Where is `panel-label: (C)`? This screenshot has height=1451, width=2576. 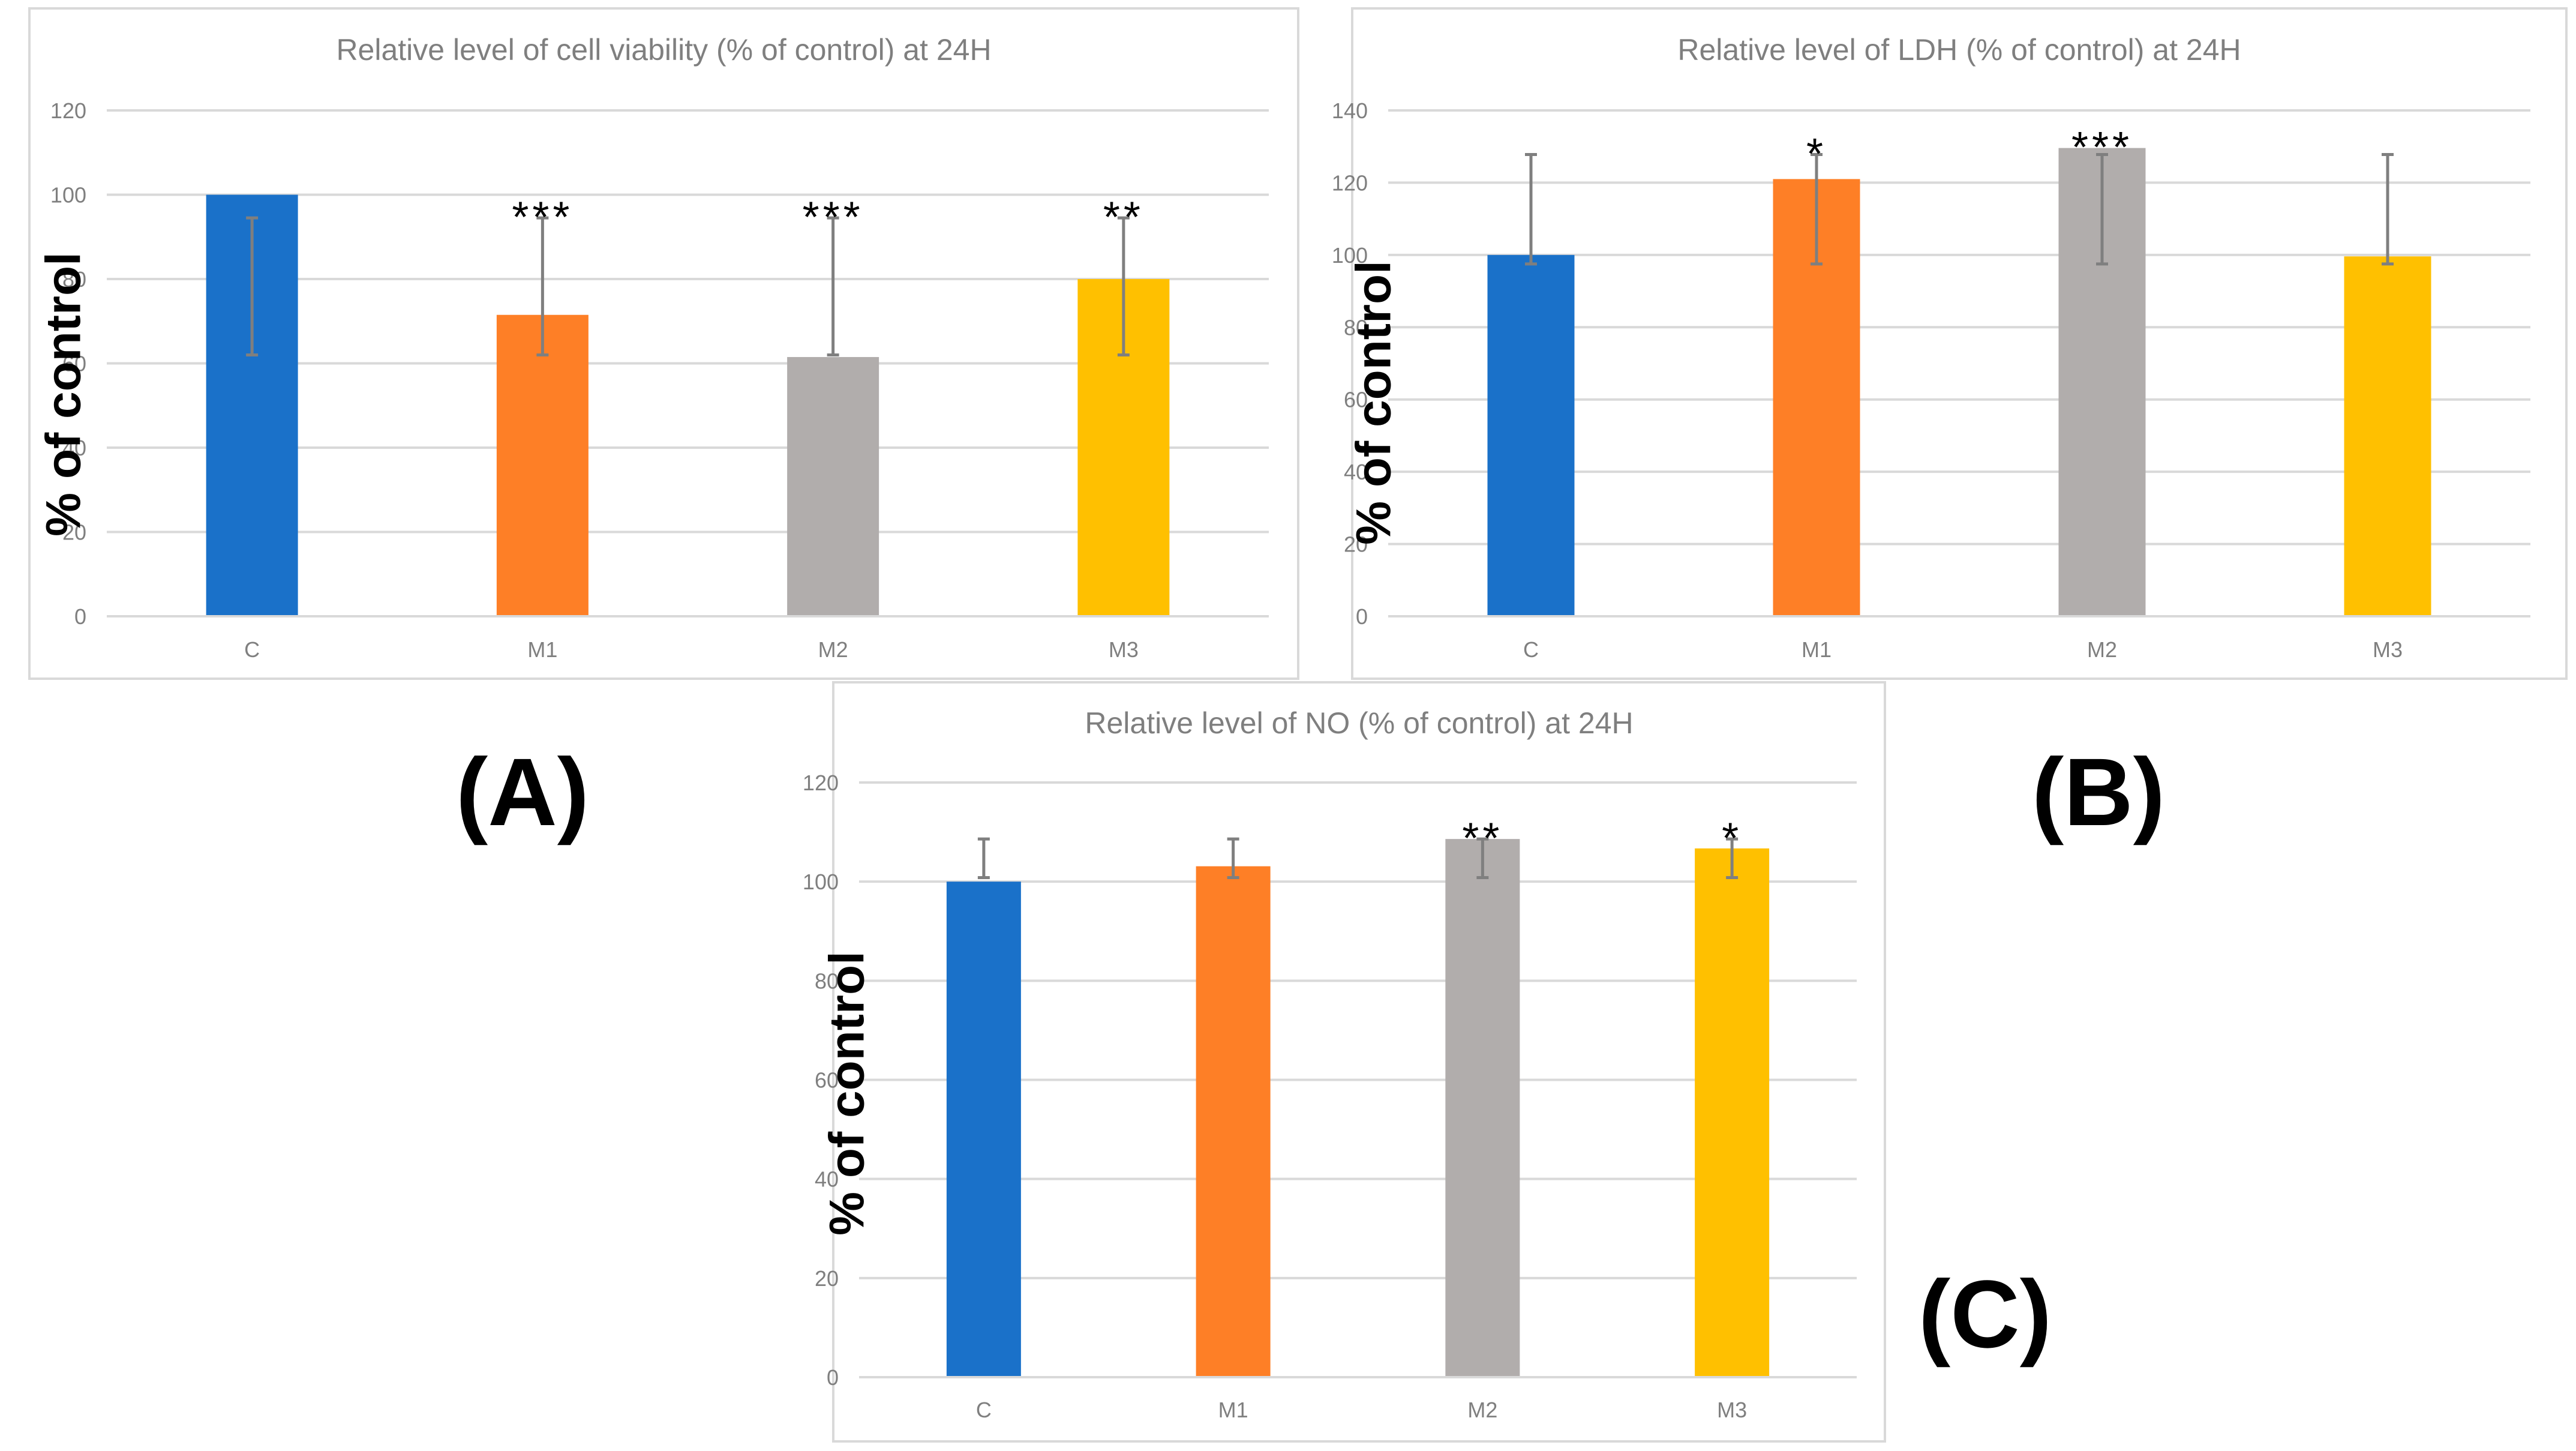
panel-label: (C) is located at coordinates (1985, 1314).